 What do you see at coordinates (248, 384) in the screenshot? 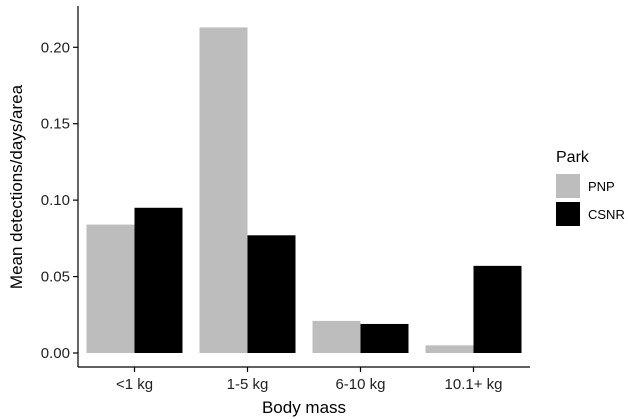
I see `x-tick-label: 1-5 kg` at bounding box center [248, 384].